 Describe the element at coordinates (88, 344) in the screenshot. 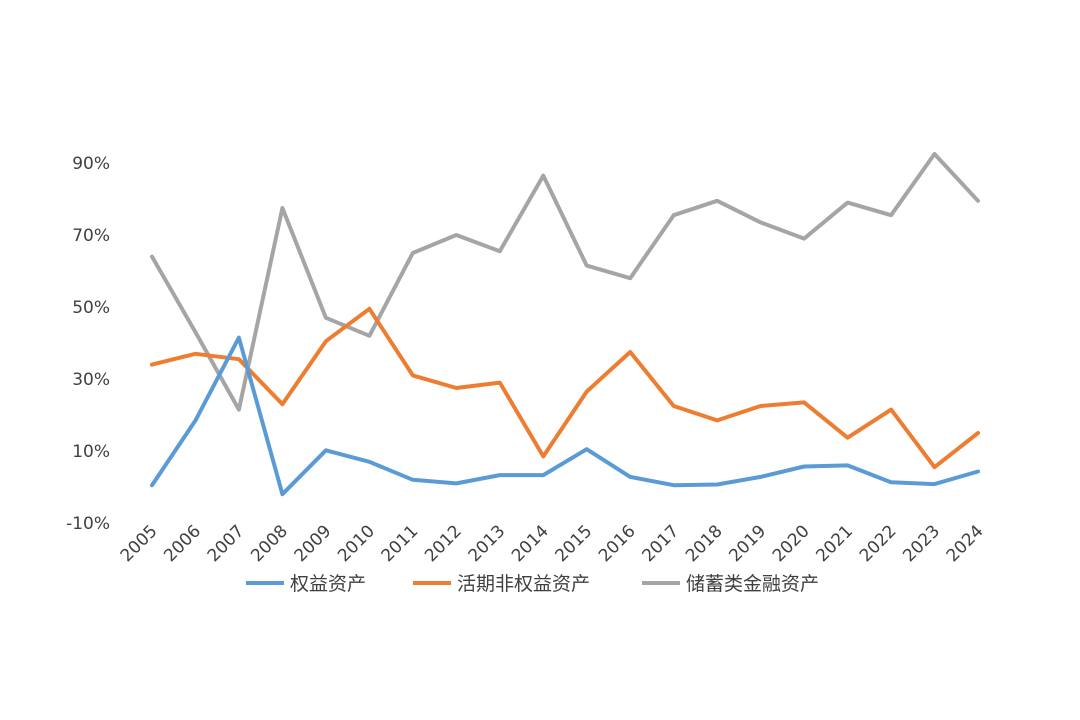

I see `y-axis-ticks: 90% 70% 50% 30% 10% -10%` at that location.